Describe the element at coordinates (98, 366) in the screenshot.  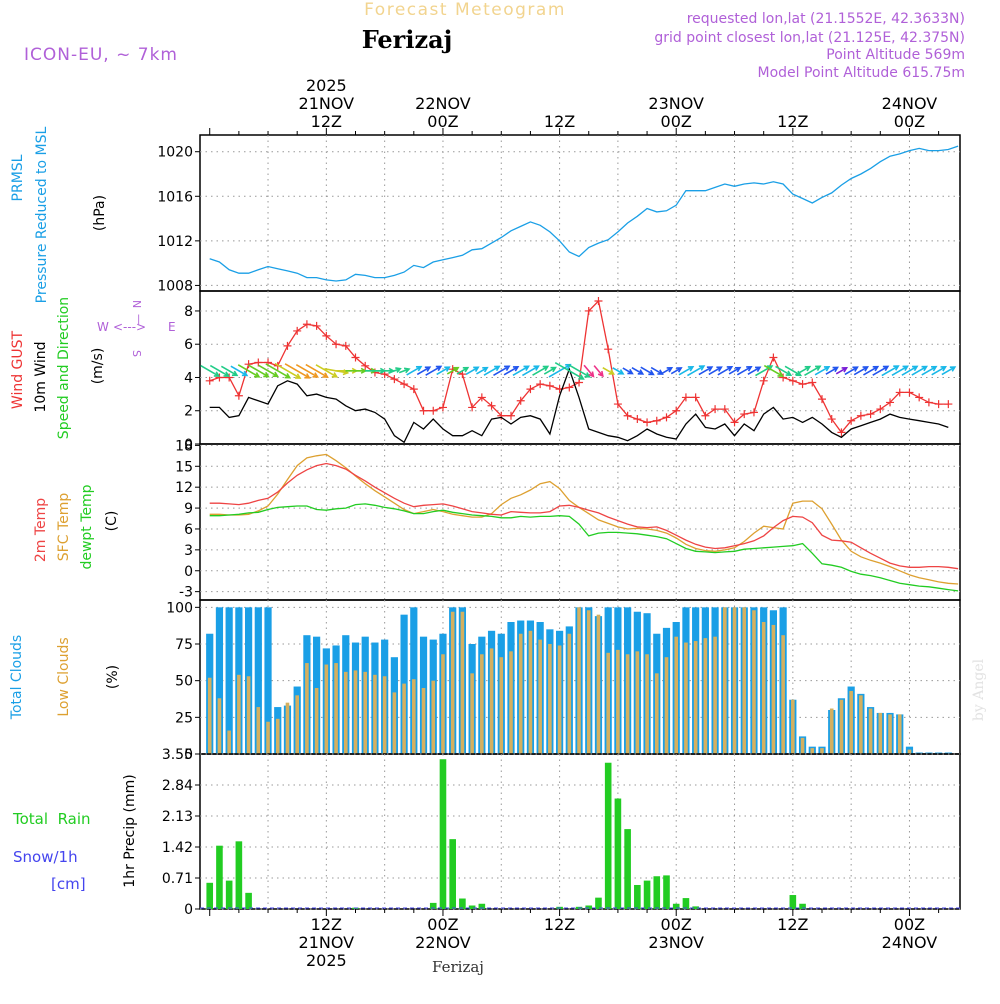
I see `wind-unit: (m/s)` at that location.